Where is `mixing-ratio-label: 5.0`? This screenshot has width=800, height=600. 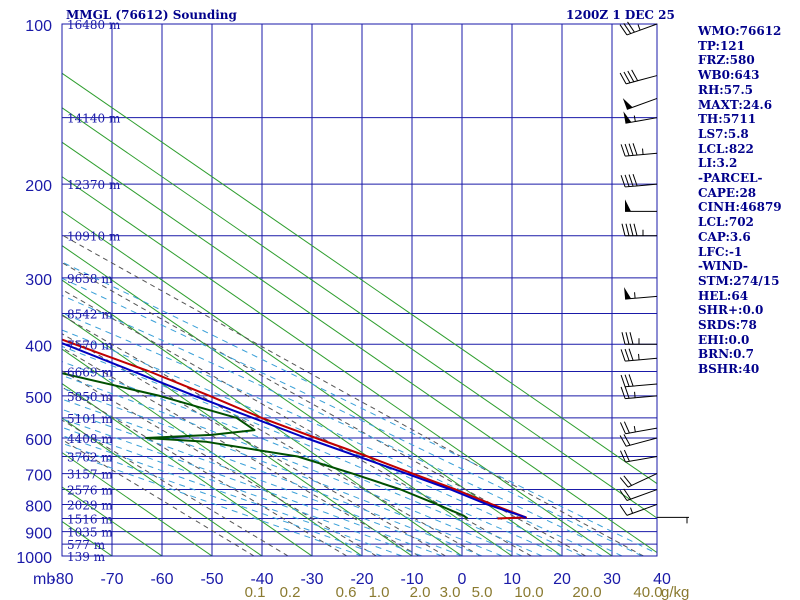 mixing-ratio-label: 5.0 is located at coordinates (482, 592).